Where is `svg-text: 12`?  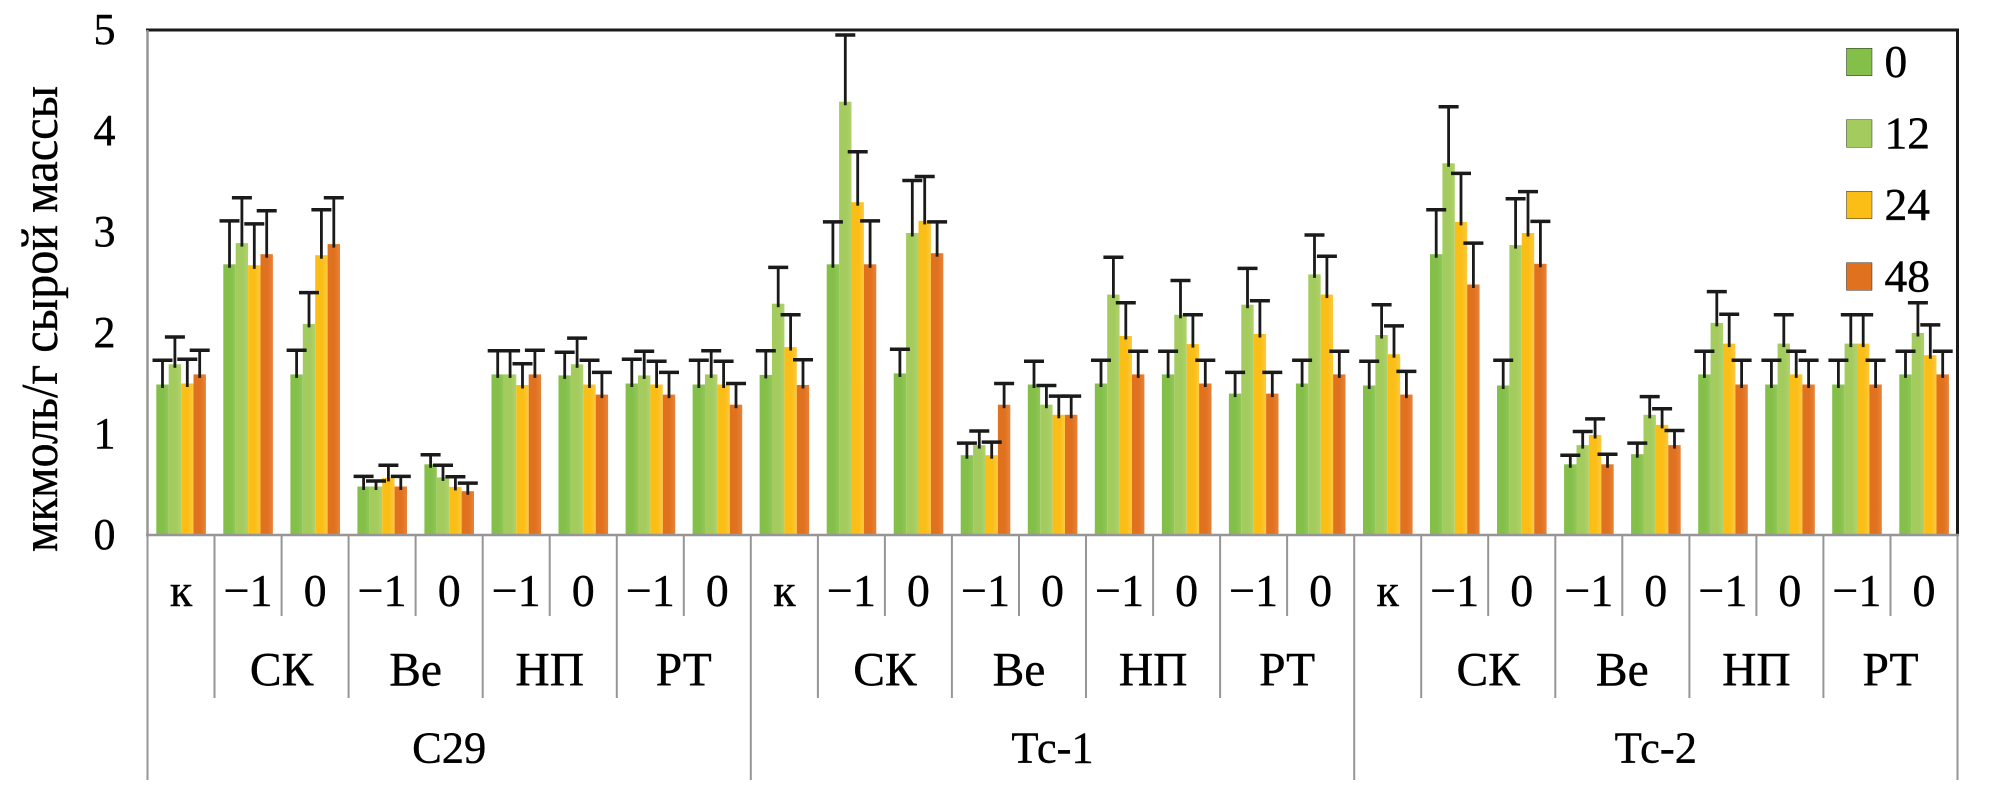 svg-text: 12 is located at coordinates (1908, 132).